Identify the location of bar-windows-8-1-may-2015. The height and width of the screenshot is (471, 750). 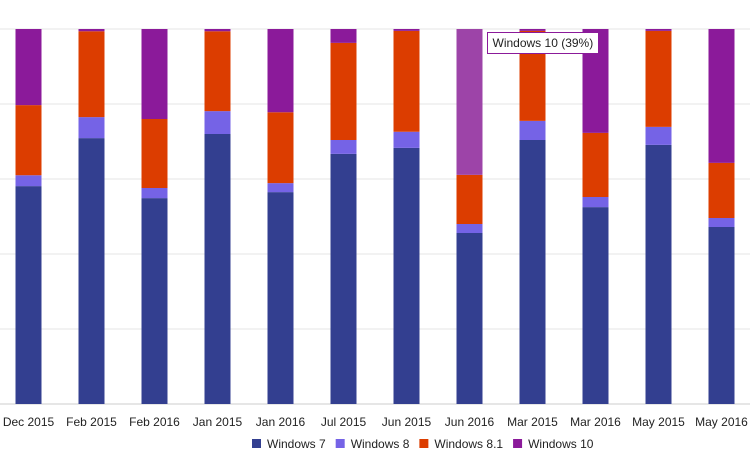
(658, 78).